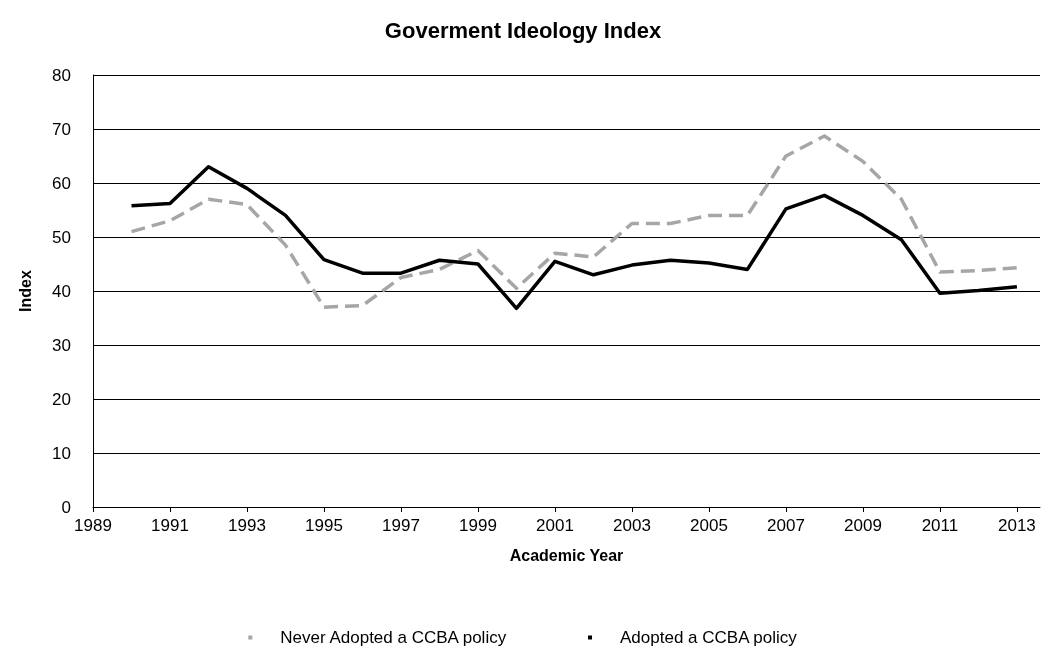 This screenshot has width=1046, height=669. I want to click on y-tick-label: 50, so click(61, 237).